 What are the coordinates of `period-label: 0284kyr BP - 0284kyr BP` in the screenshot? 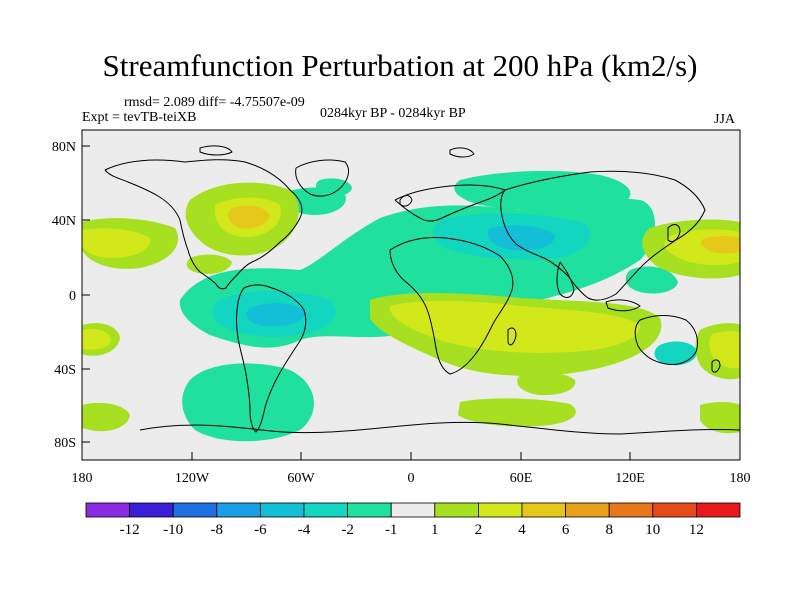 It's located at (393, 113).